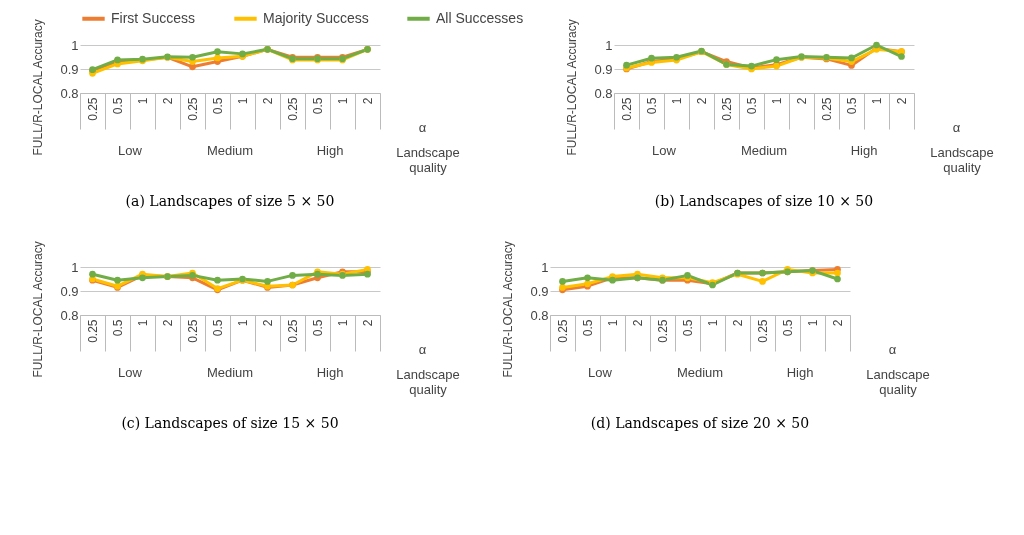 The height and width of the screenshot is (535, 1024). Describe the element at coordinates (700, 423) in the screenshot. I see `text: (d) Landscapes of size 20 × 50` at that location.